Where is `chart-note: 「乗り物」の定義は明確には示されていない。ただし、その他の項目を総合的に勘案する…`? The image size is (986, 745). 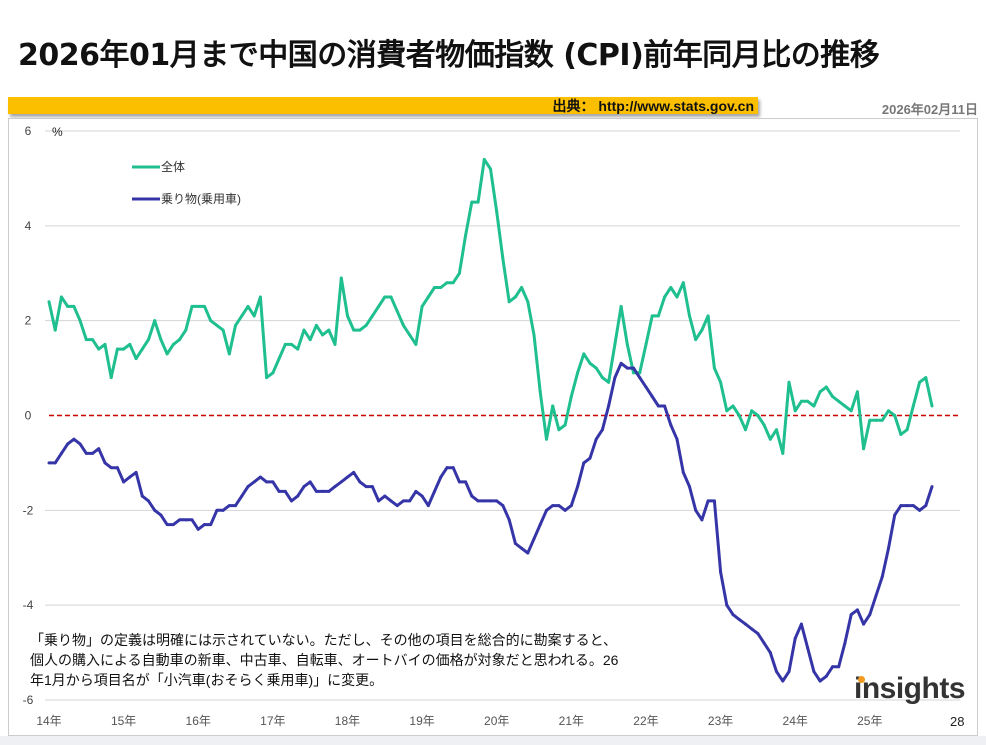
chart-note: 「乗り物」の定義は明確には示されていない。ただし、その他の項目を総合的に勘案する… is located at coordinates (324, 660).